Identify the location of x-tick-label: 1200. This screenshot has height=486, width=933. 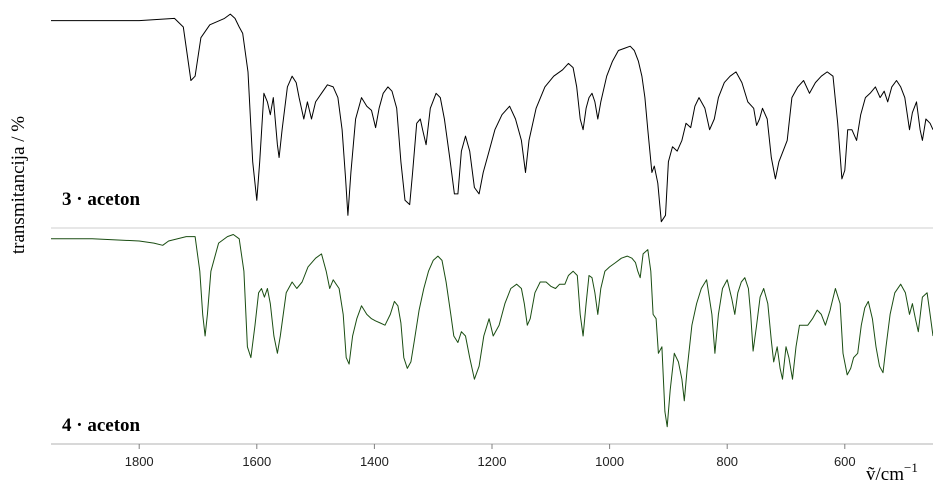
(492, 461).